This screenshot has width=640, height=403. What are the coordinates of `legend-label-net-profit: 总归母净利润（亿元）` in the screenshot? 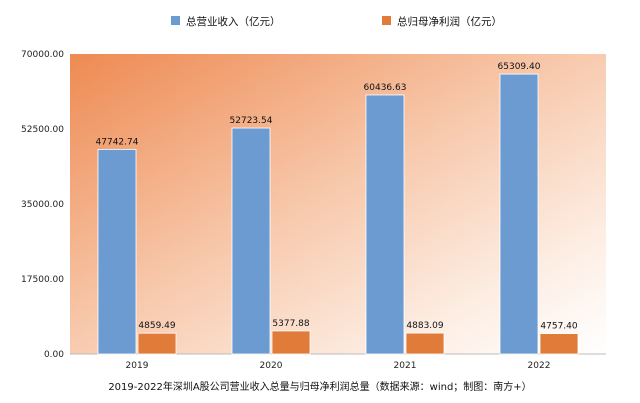 It's located at (449, 21).